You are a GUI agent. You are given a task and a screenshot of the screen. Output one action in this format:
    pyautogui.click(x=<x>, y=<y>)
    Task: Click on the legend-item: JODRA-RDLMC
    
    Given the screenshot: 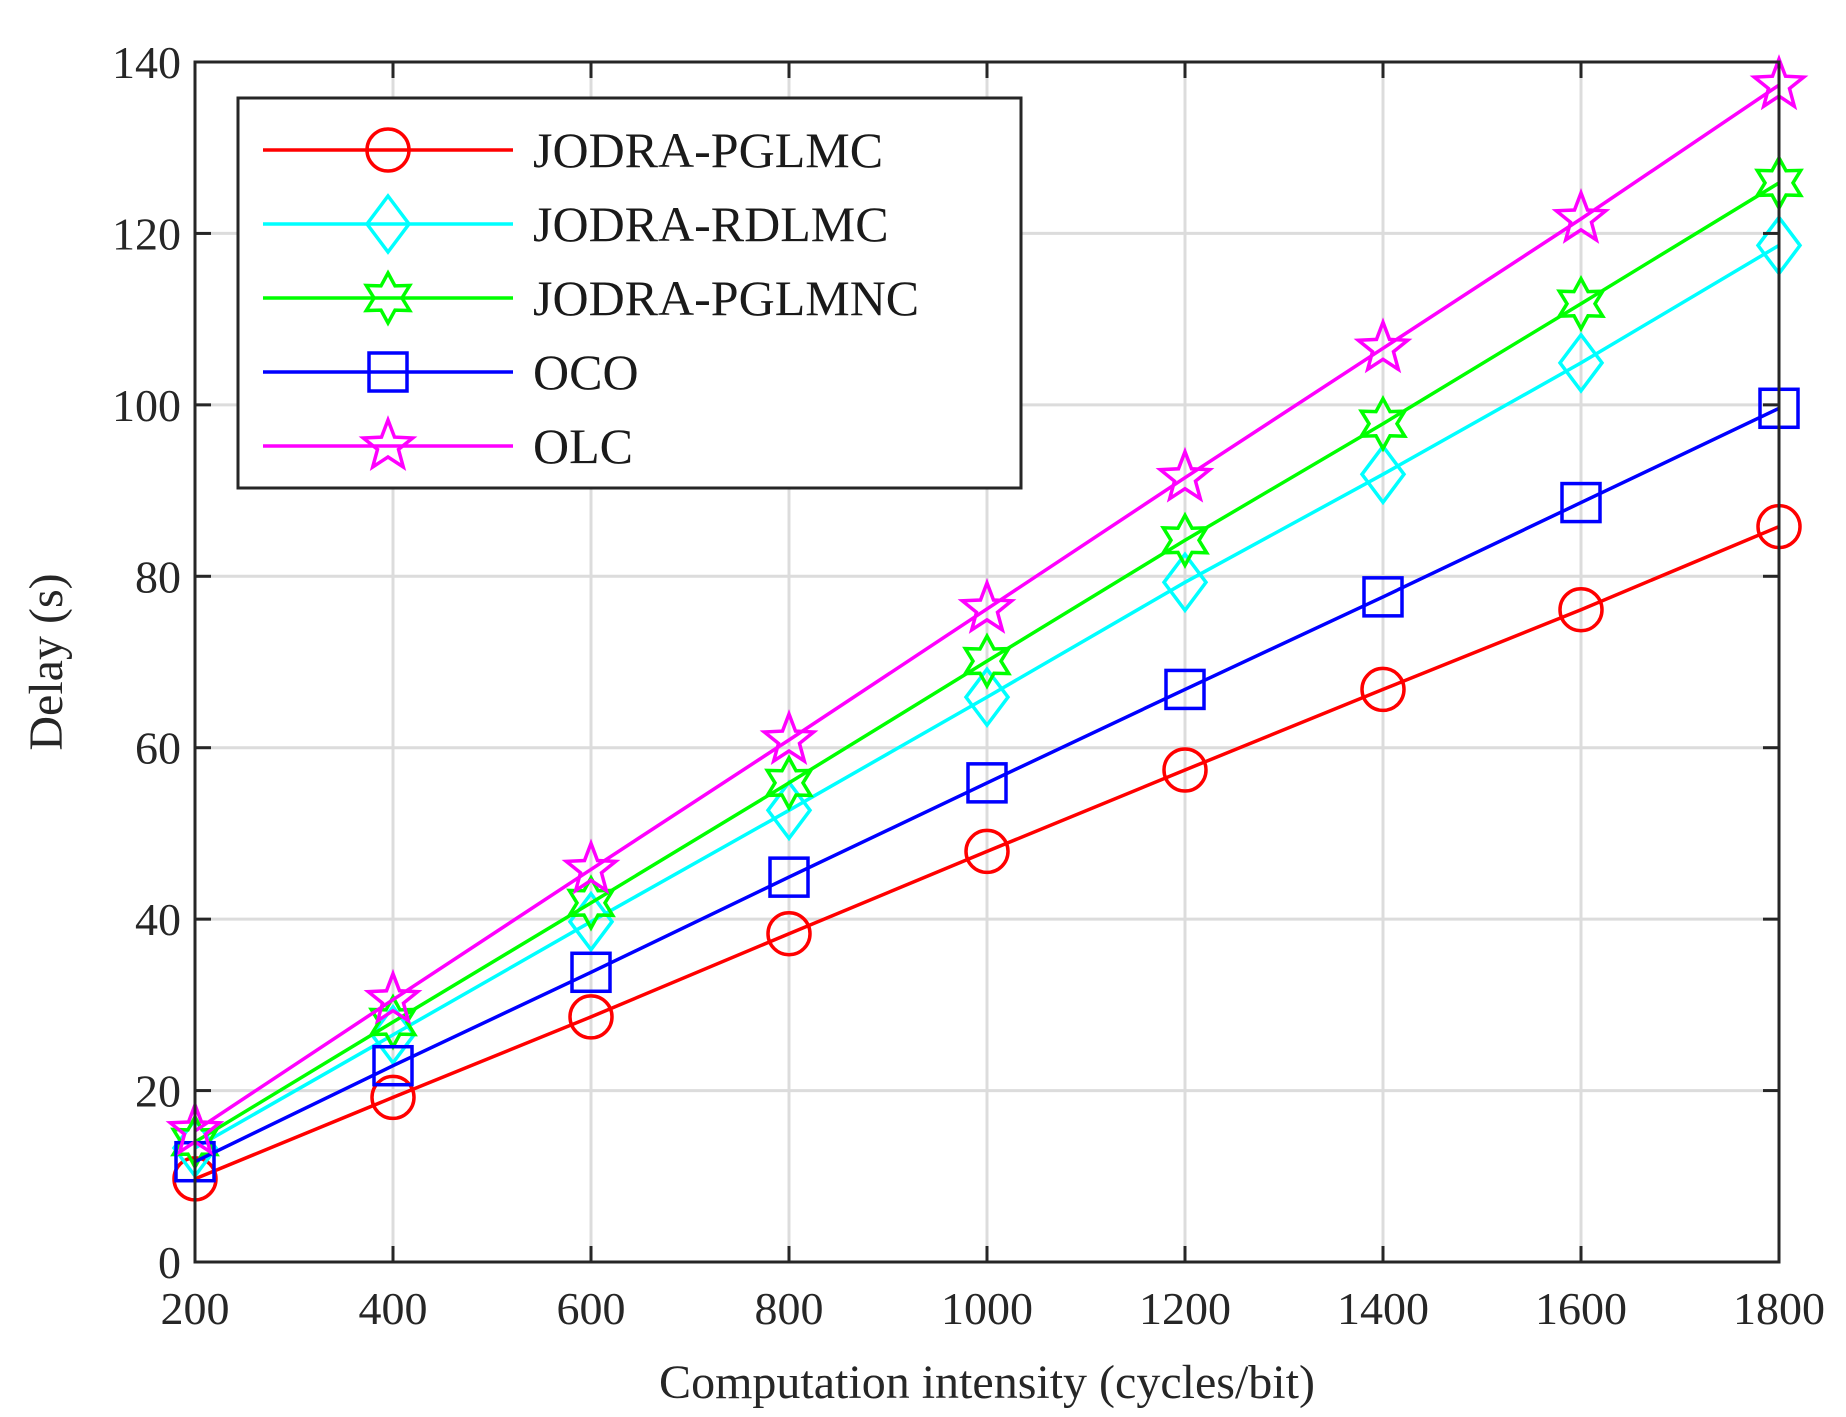 What is the action you would take?
    pyautogui.click(x=576, y=224)
    